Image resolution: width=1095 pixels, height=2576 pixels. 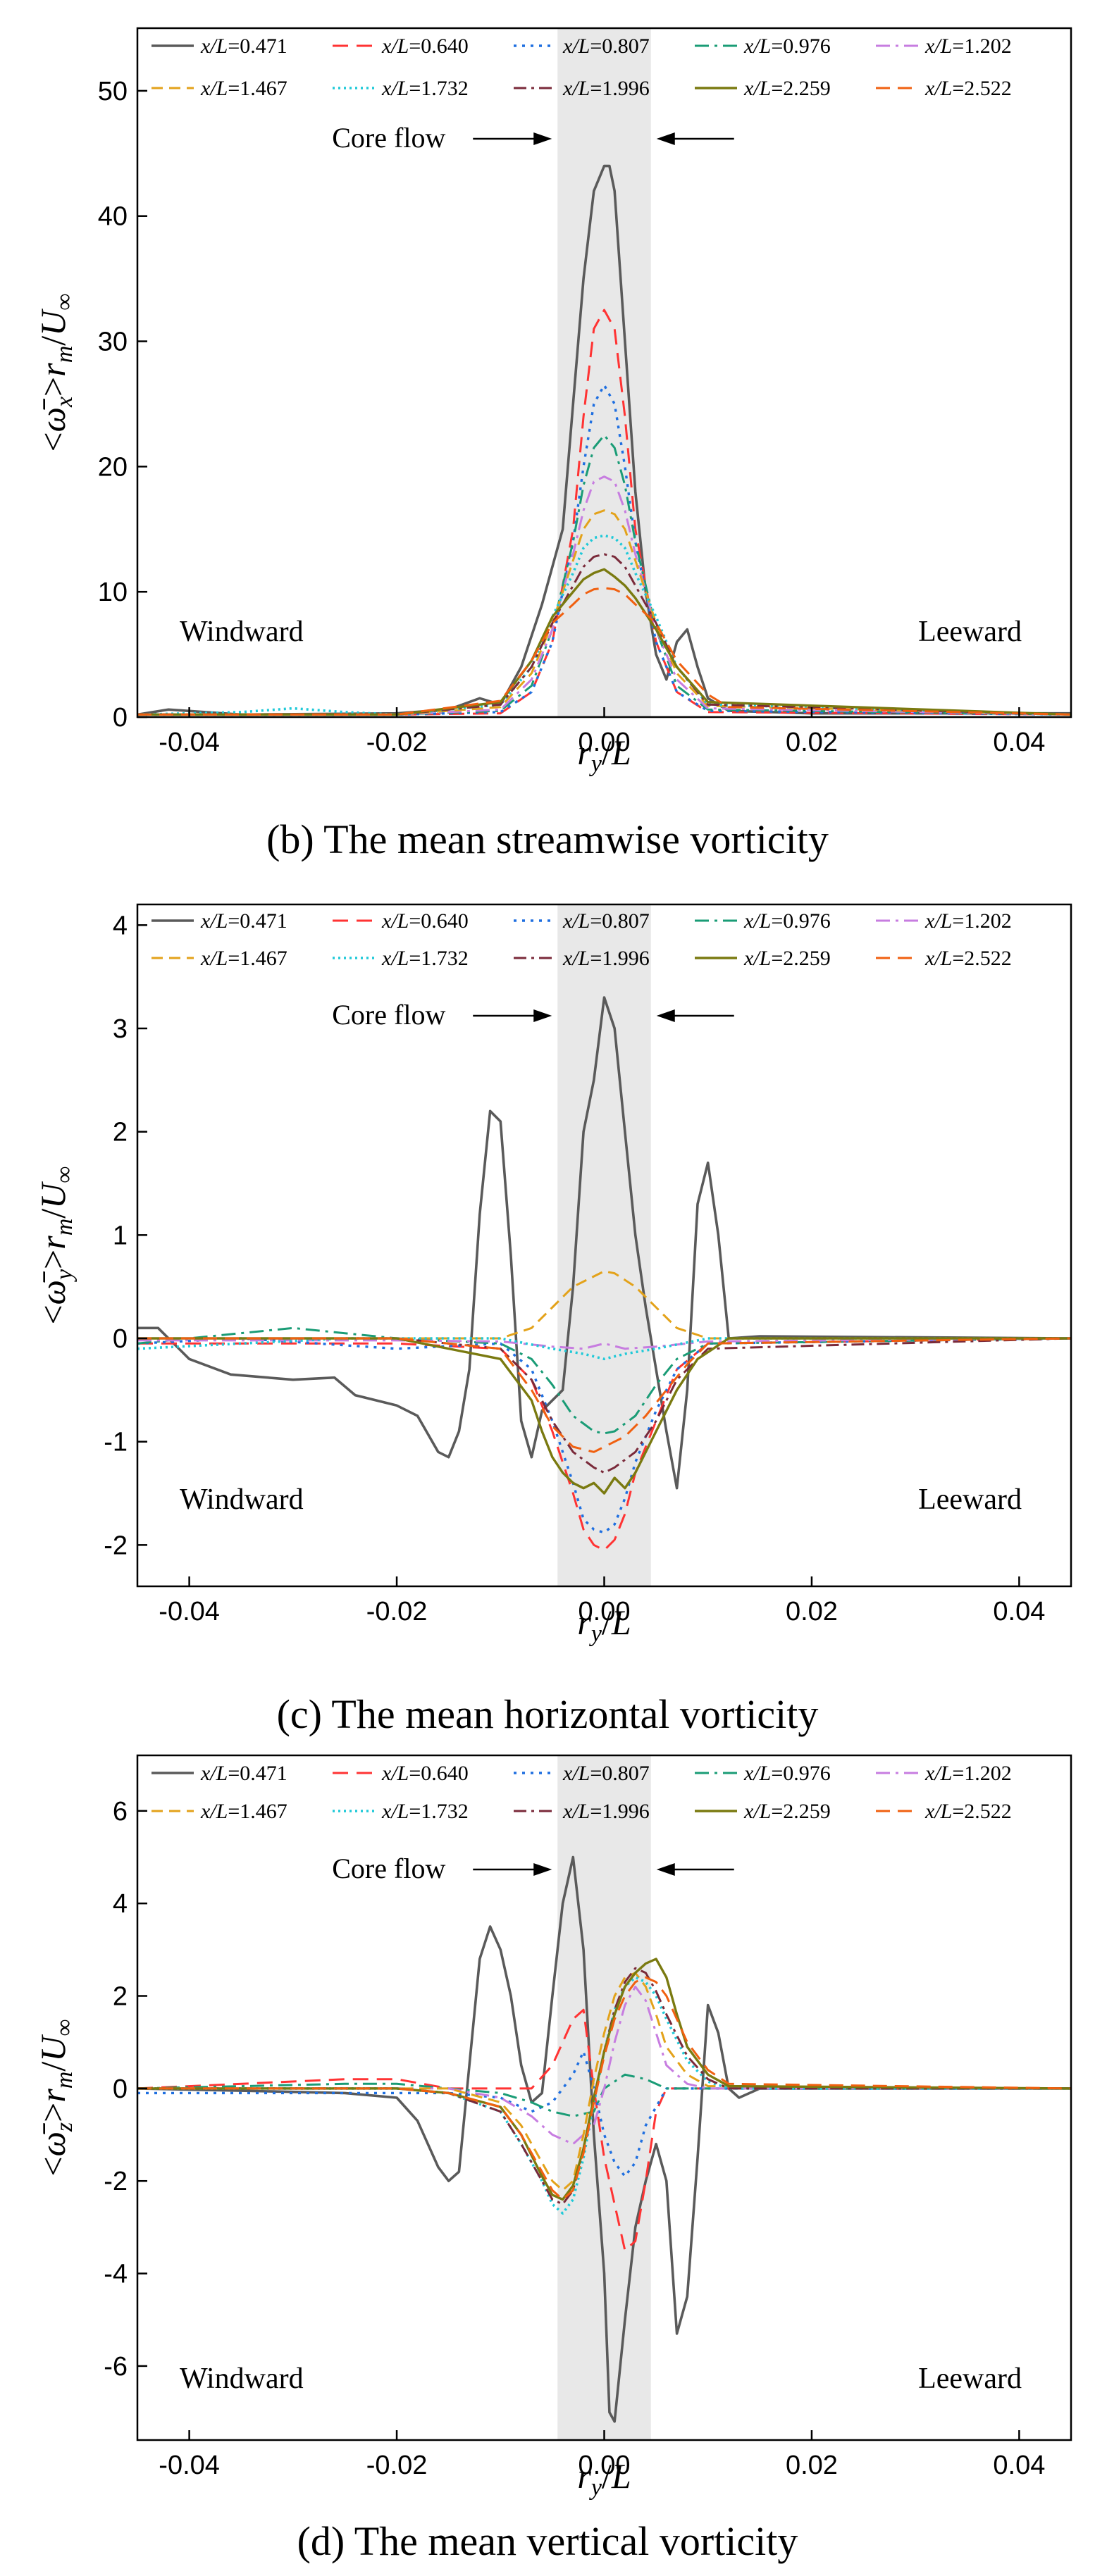 What do you see at coordinates (56, 372) in the screenshot?
I see `y-axis-label: <ω̄x>rm/U∞` at bounding box center [56, 372].